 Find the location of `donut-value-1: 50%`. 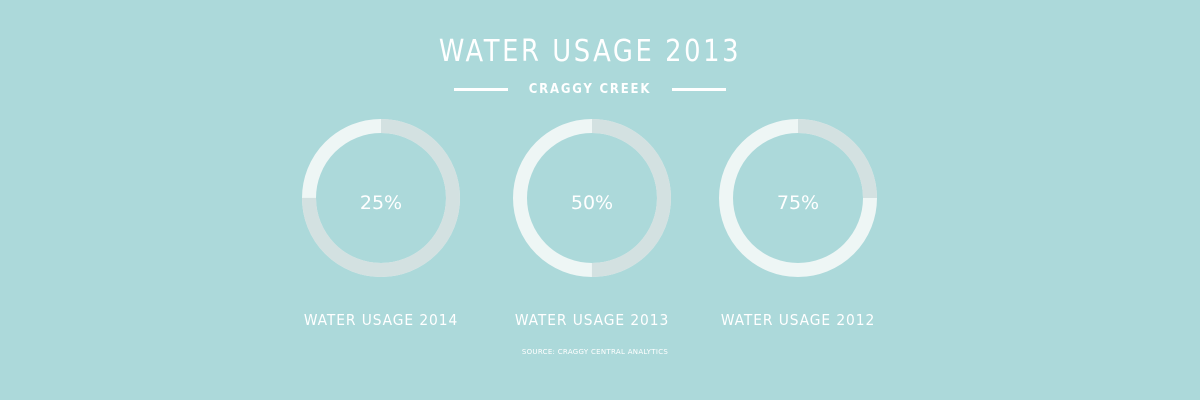

donut-value-1: 50% is located at coordinates (592, 203).